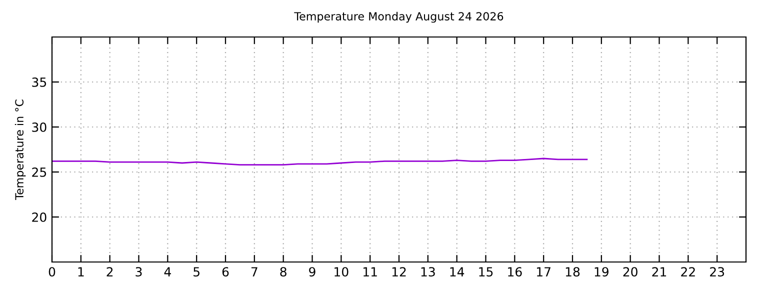  What do you see at coordinates (197, 272) in the screenshot?
I see `x-tick-label: 5` at bounding box center [197, 272].